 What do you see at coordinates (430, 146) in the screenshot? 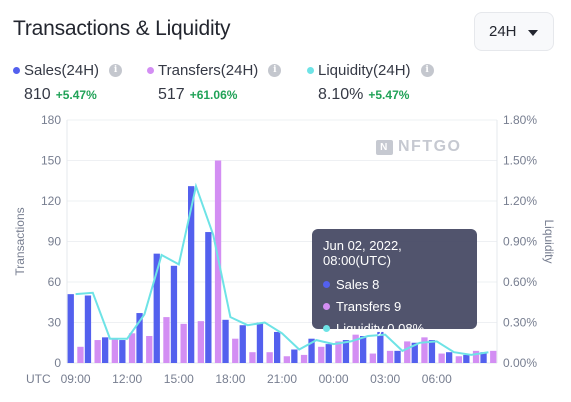
I see `watermark-text: NFTGO` at bounding box center [430, 146].